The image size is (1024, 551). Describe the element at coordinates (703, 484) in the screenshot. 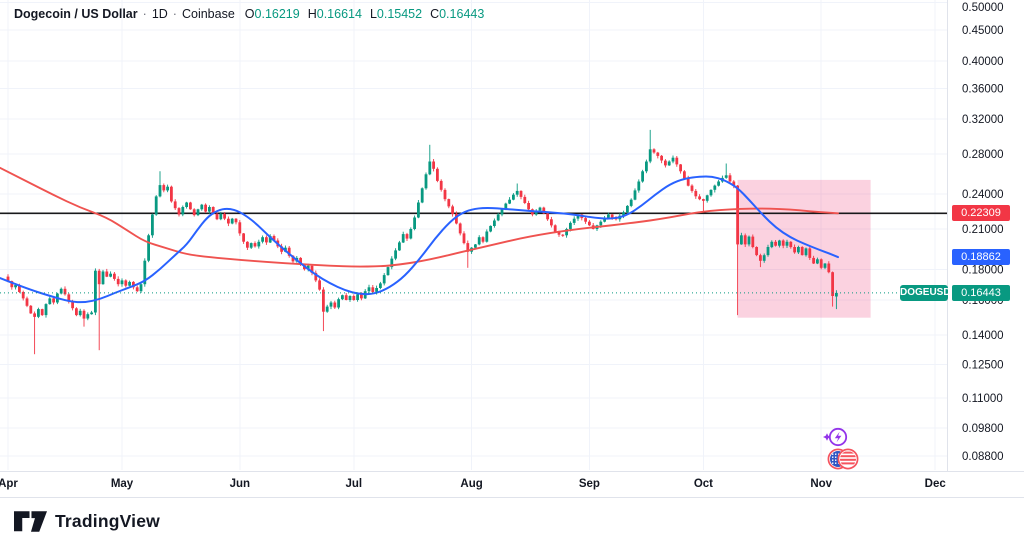

I see `month-label: Oct` at that location.